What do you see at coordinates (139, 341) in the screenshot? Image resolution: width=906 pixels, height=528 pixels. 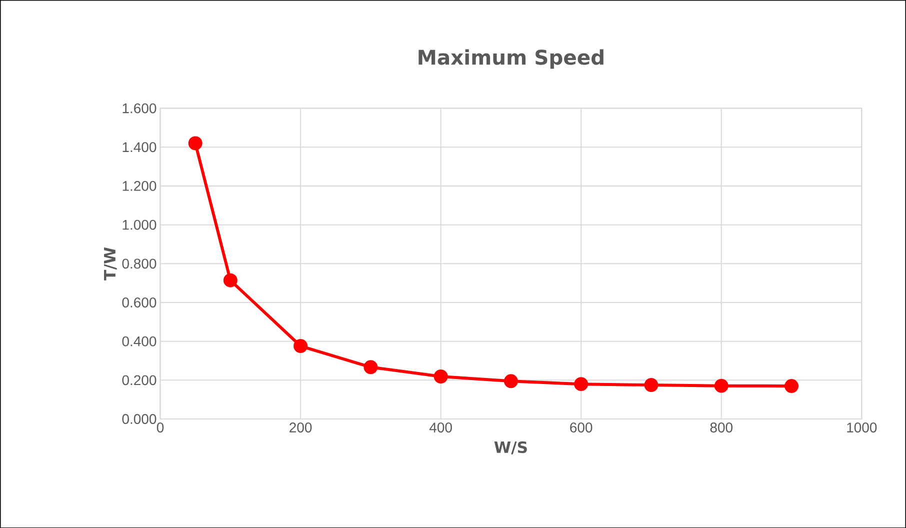 I see `y-tick-label: 0.400` at bounding box center [139, 341].